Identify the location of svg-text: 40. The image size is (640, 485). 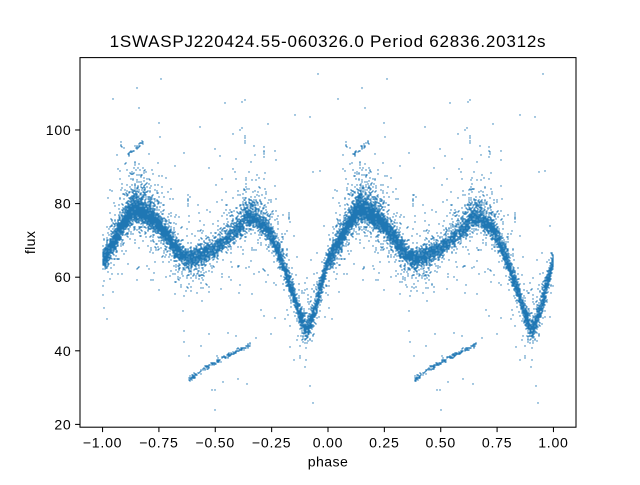
(62, 351).